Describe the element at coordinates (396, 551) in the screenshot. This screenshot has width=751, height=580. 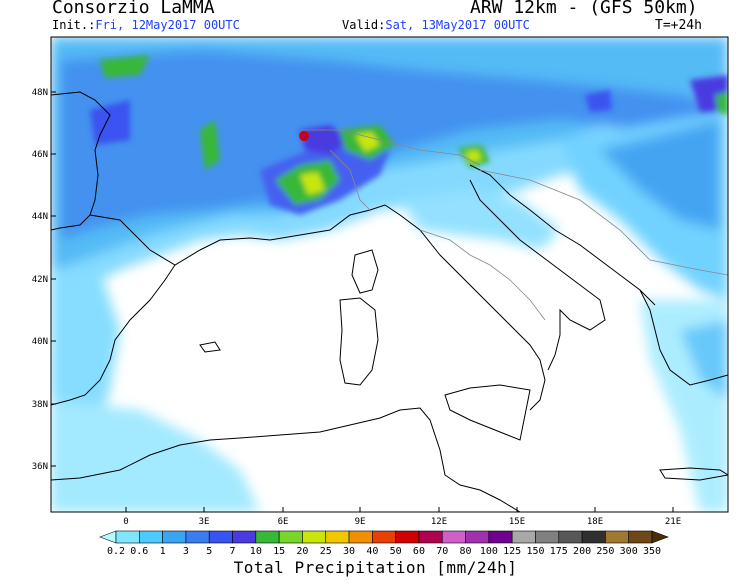
I see `colorbar-label: 50` at that location.